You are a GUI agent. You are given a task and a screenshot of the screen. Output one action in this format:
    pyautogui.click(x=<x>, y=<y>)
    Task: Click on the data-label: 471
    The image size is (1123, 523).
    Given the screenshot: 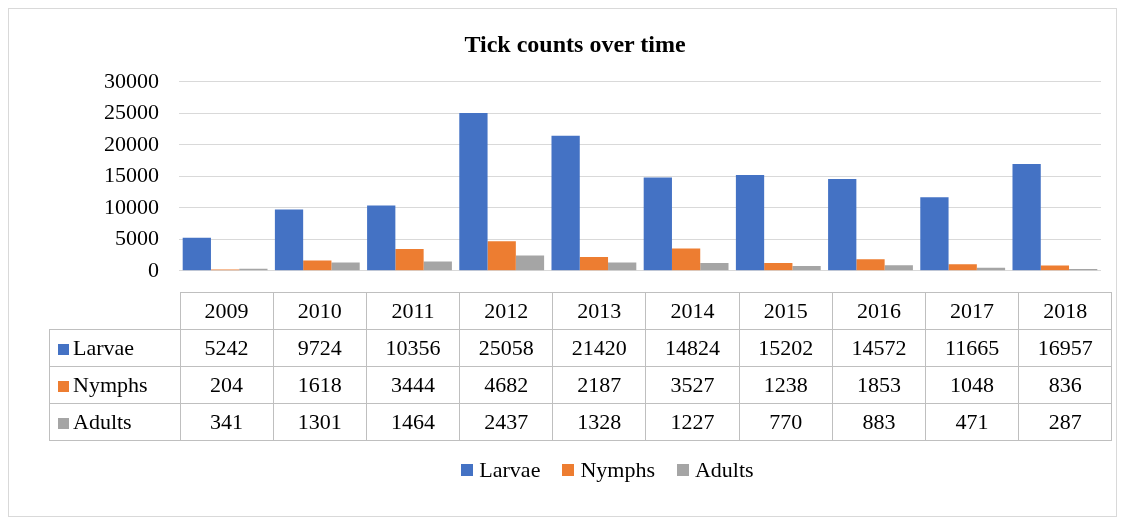 What is the action you would take?
    pyautogui.click(x=972, y=422)
    